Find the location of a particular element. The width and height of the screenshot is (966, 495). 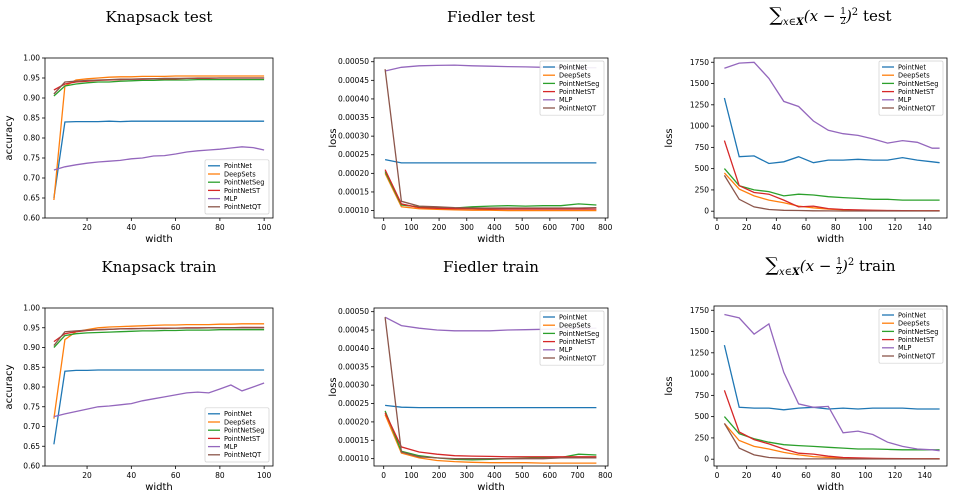

y-tick-label: 0.90 is located at coordinates (31, 347).